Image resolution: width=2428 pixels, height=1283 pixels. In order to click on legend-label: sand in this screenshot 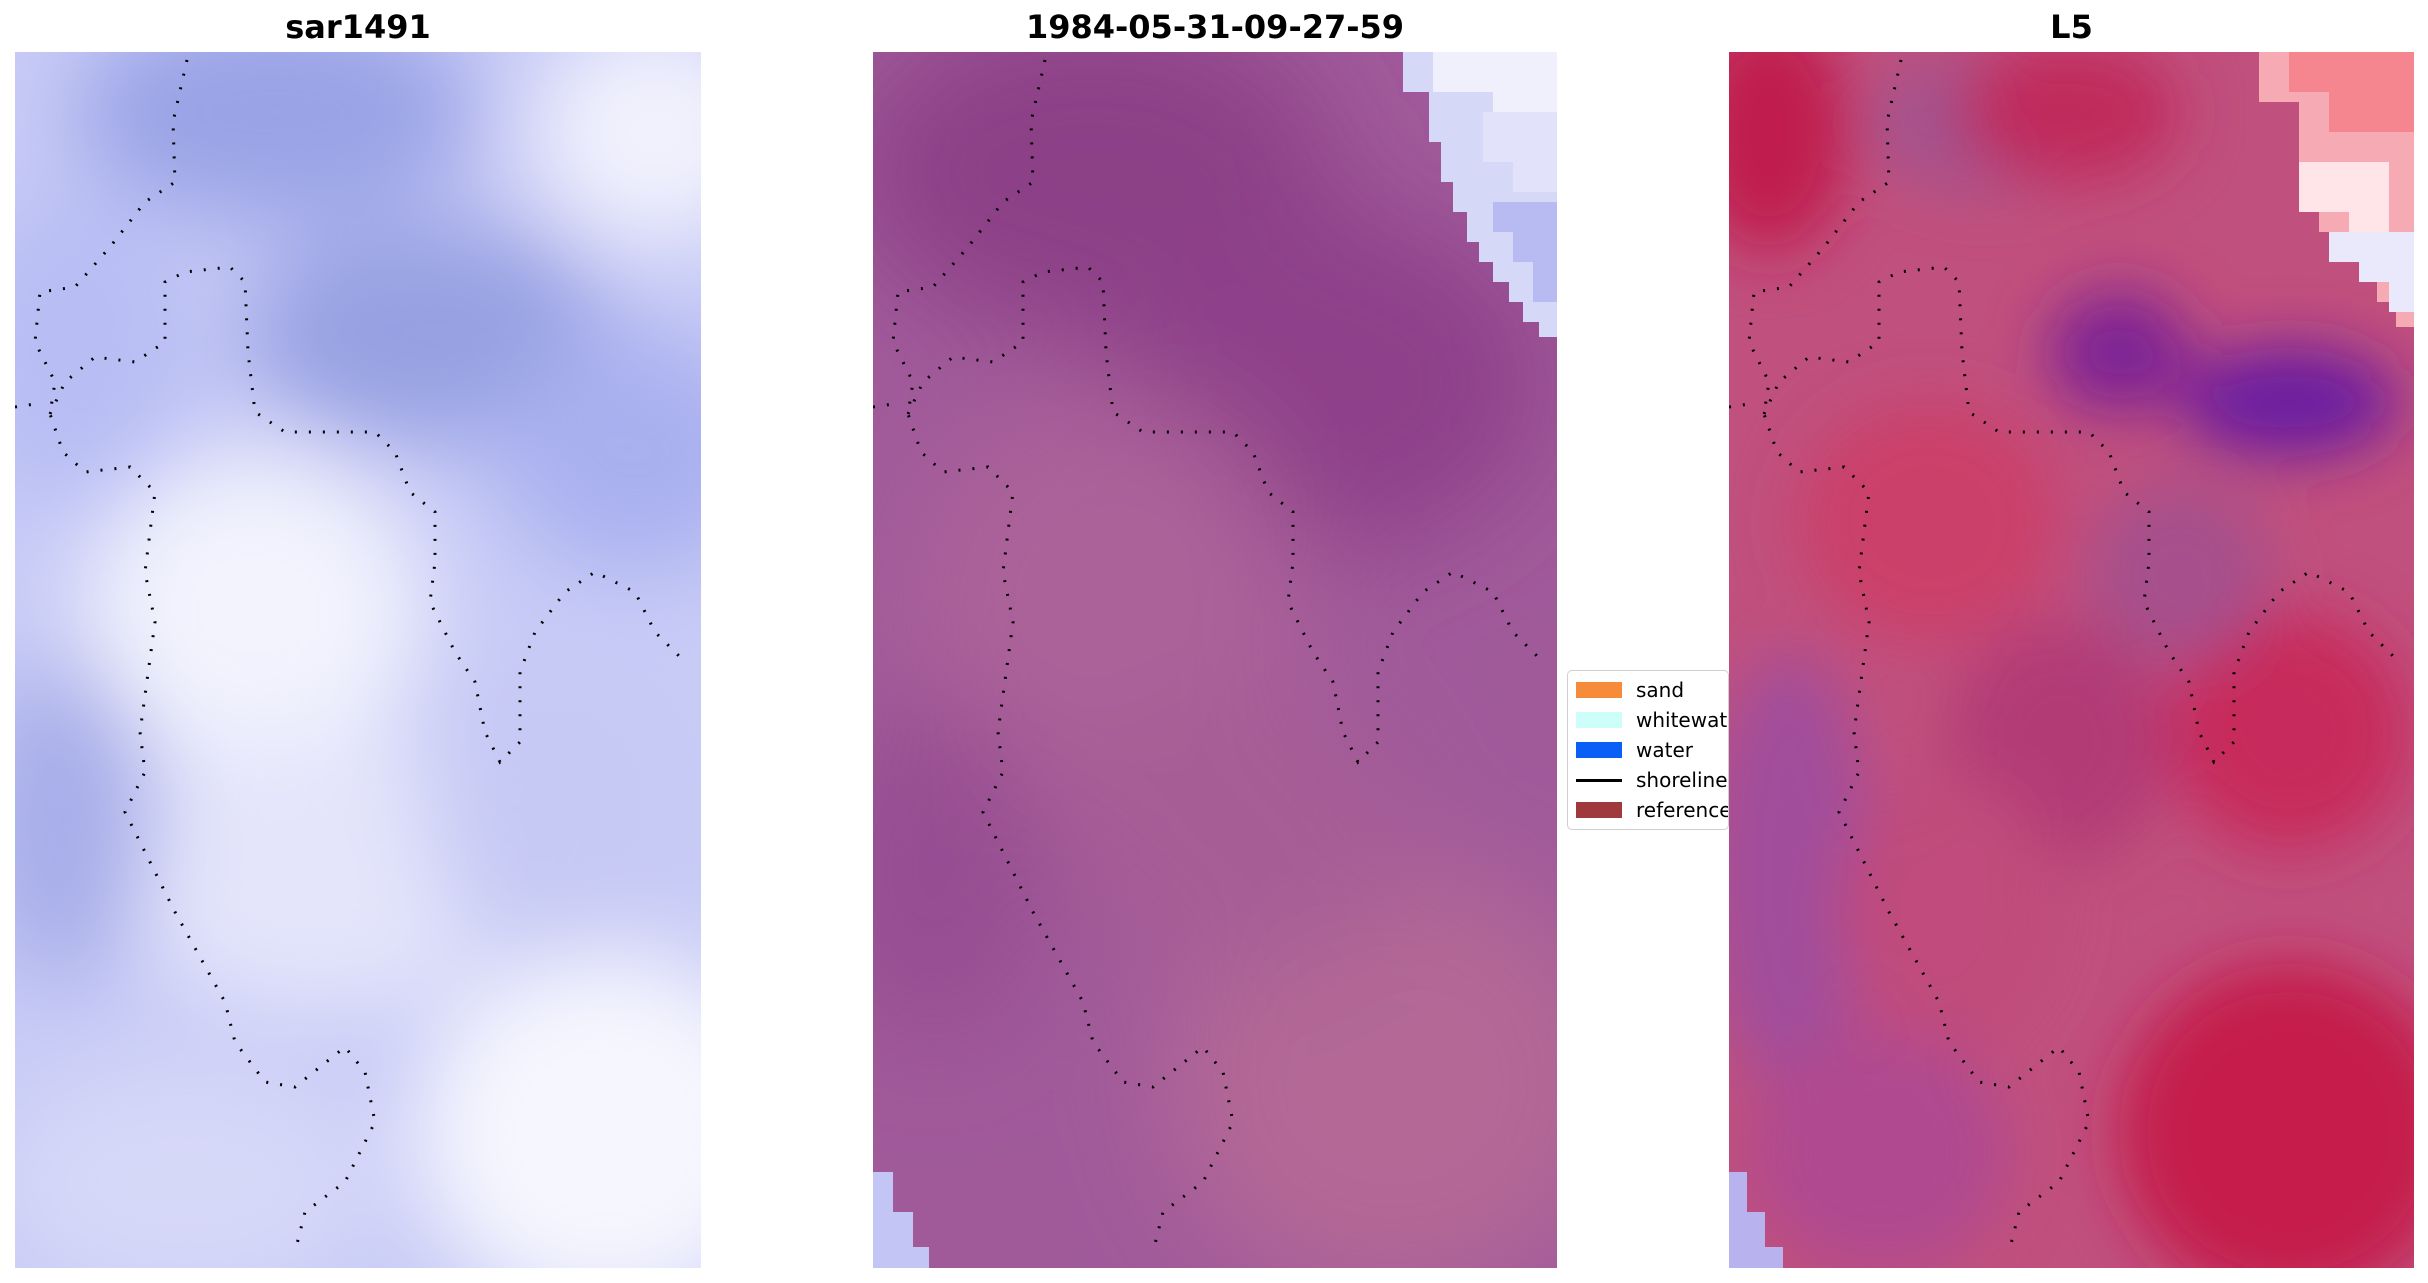, I will do `click(1660, 690)`.